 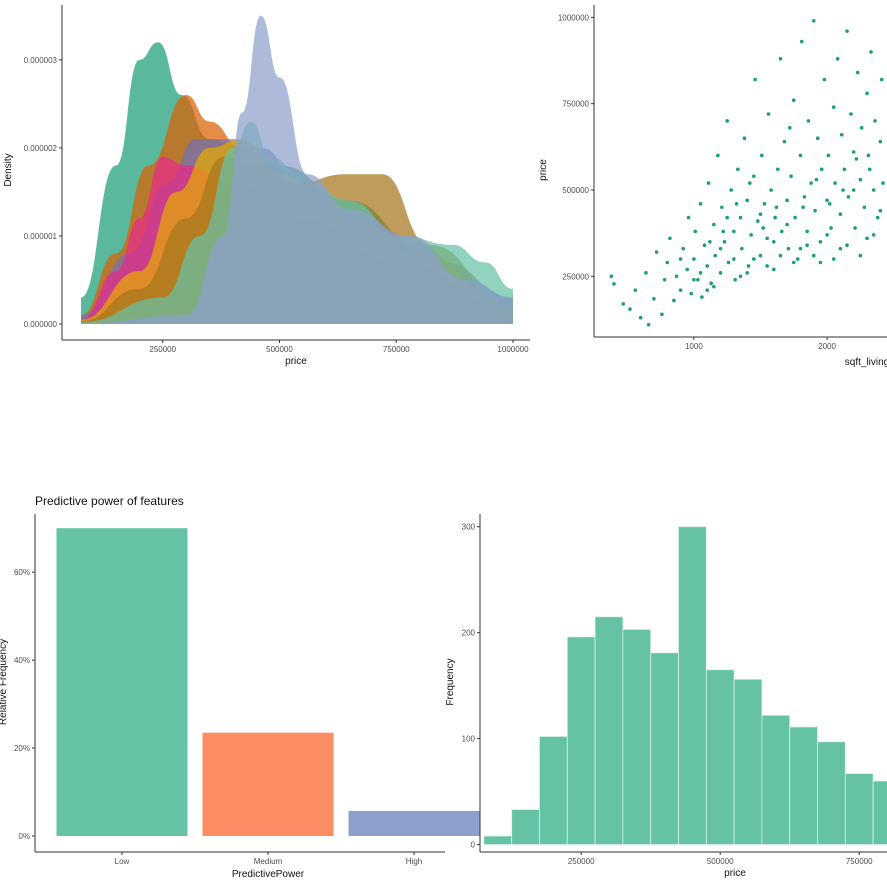 What do you see at coordinates (735, 873) in the screenshot?
I see `histogram-x-axis-title: price` at bounding box center [735, 873].